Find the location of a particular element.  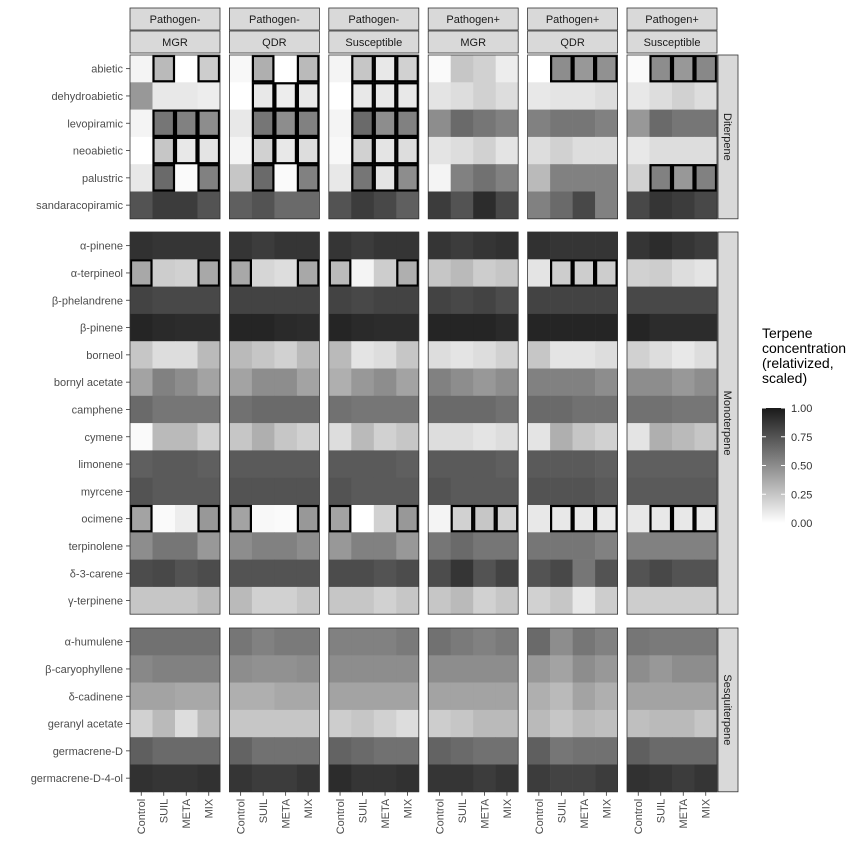

y-tick-label: palustric is located at coordinates (102, 179).